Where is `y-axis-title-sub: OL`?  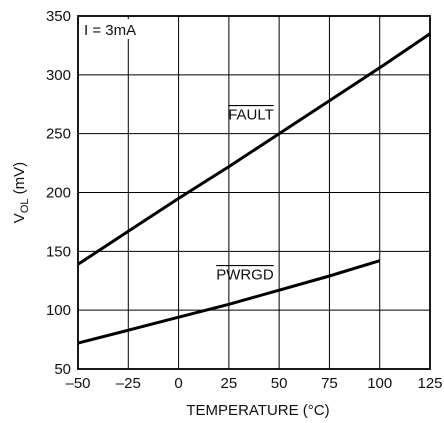
y-axis-title-sub: OL is located at coordinates (25, 205).